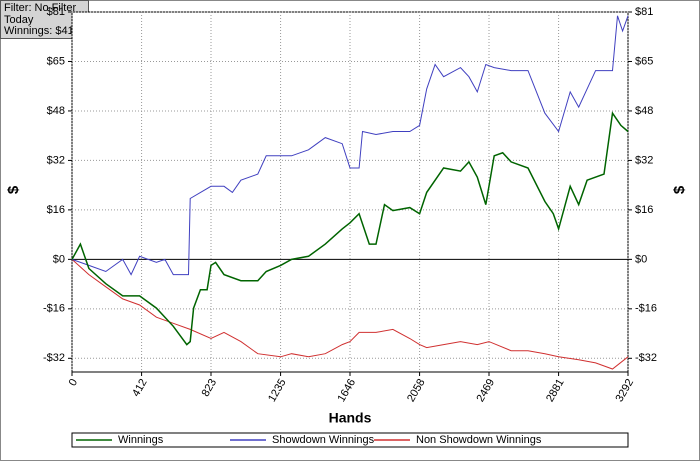  What do you see at coordinates (59, 259) in the screenshot?
I see `y-tick-label: $0` at bounding box center [59, 259].